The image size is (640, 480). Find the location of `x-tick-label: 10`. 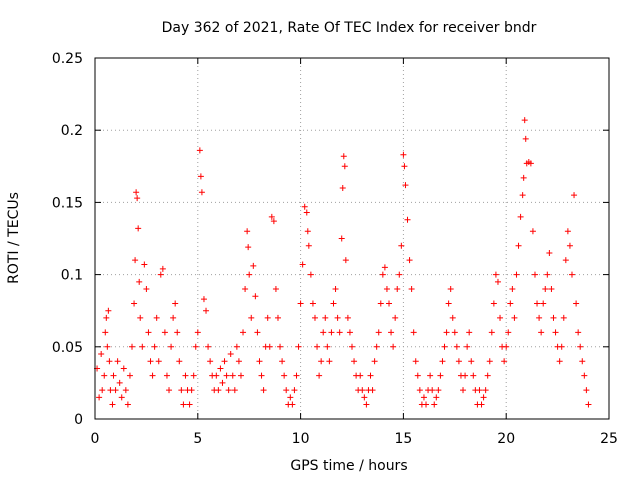

x-tick-label: 10 is located at coordinates (301, 439).